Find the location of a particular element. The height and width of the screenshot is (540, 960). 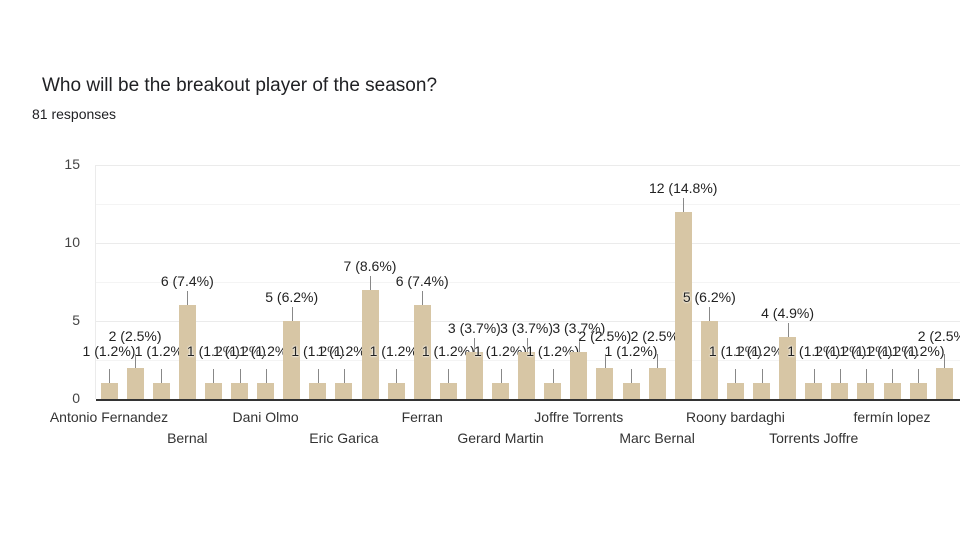

y-tick-label: 15 is located at coordinates (72, 164).